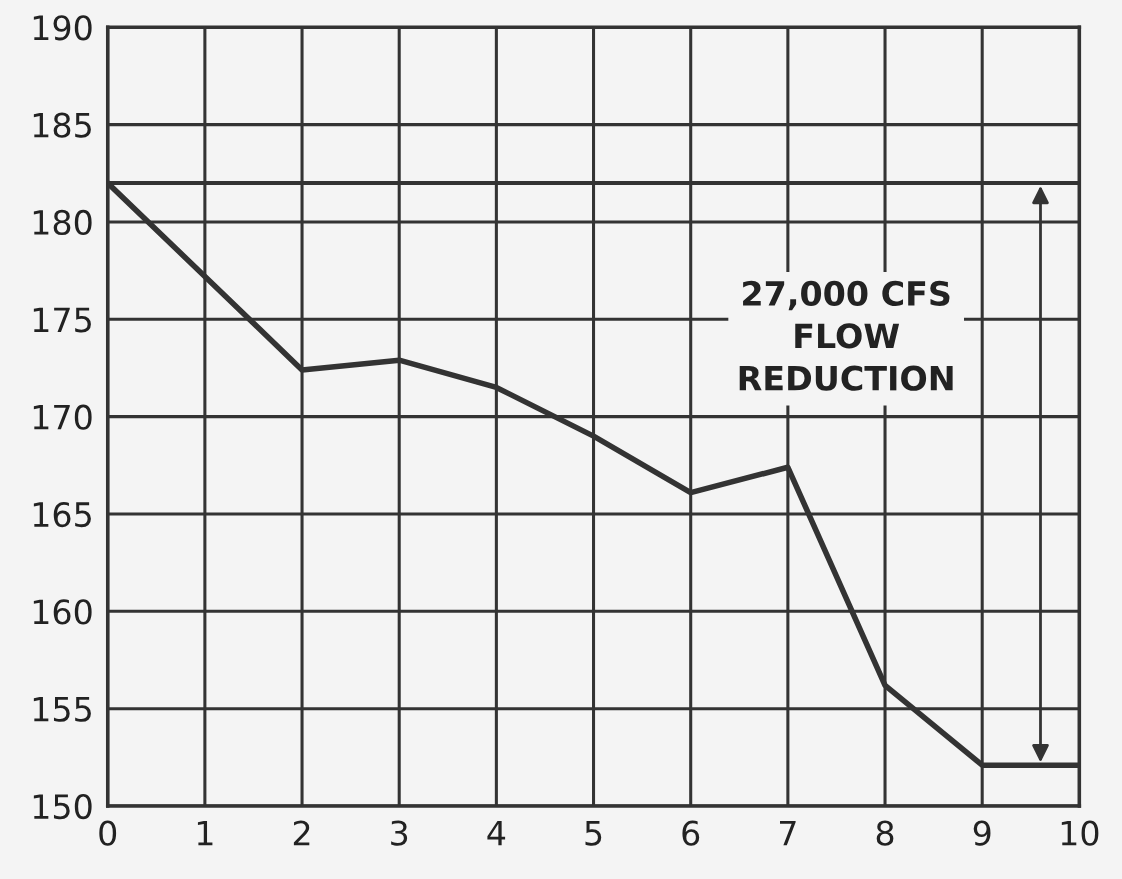  Describe the element at coordinates (62, 320) in the screenshot. I see `y-tick-label: 175` at that location.